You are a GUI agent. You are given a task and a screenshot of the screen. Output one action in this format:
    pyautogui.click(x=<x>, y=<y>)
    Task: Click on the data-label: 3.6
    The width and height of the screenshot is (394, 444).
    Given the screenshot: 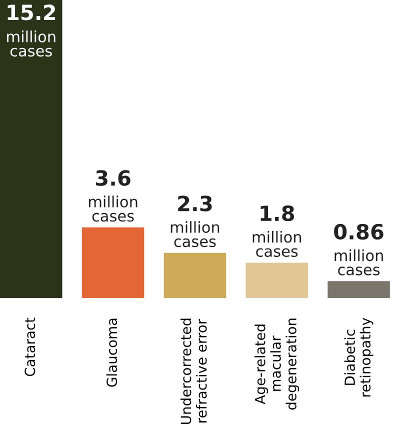 What is the action you would take?
    pyautogui.click(x=113, y=178)
    